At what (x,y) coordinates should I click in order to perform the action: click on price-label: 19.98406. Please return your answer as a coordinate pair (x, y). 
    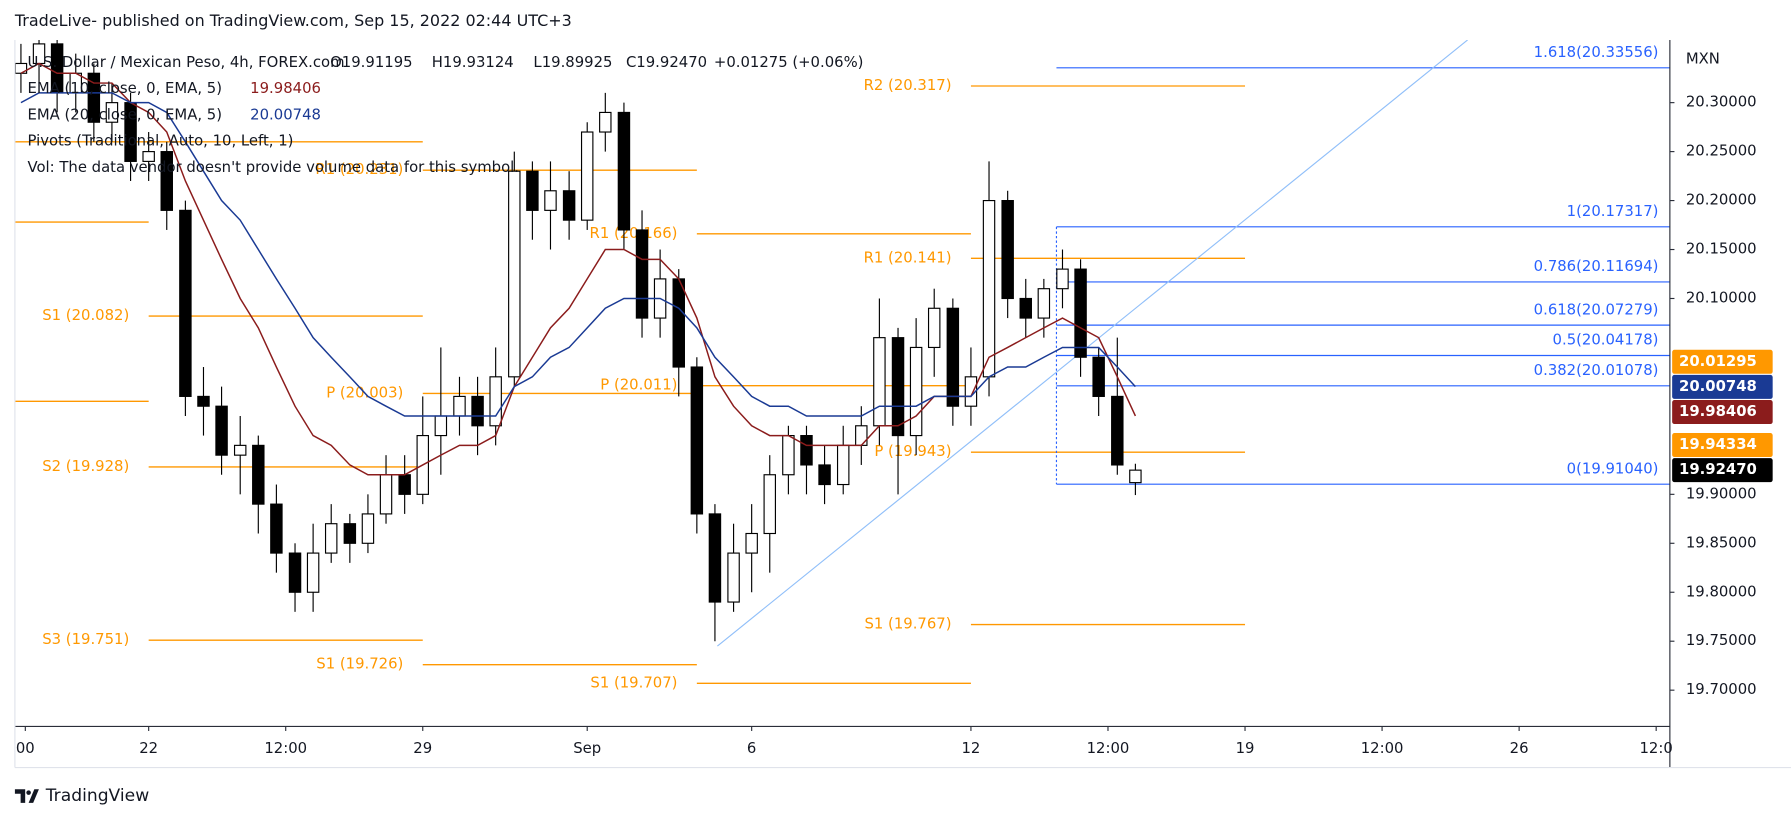
    Looking at the image, I should click on (1718, 411).